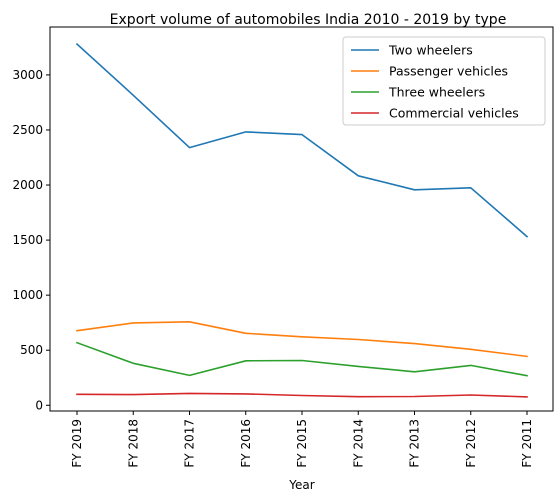  What do you see at coordinates (31, 350) in the screenshot?
I see `y-tick-label: 500` at bounding box center [31, 350].